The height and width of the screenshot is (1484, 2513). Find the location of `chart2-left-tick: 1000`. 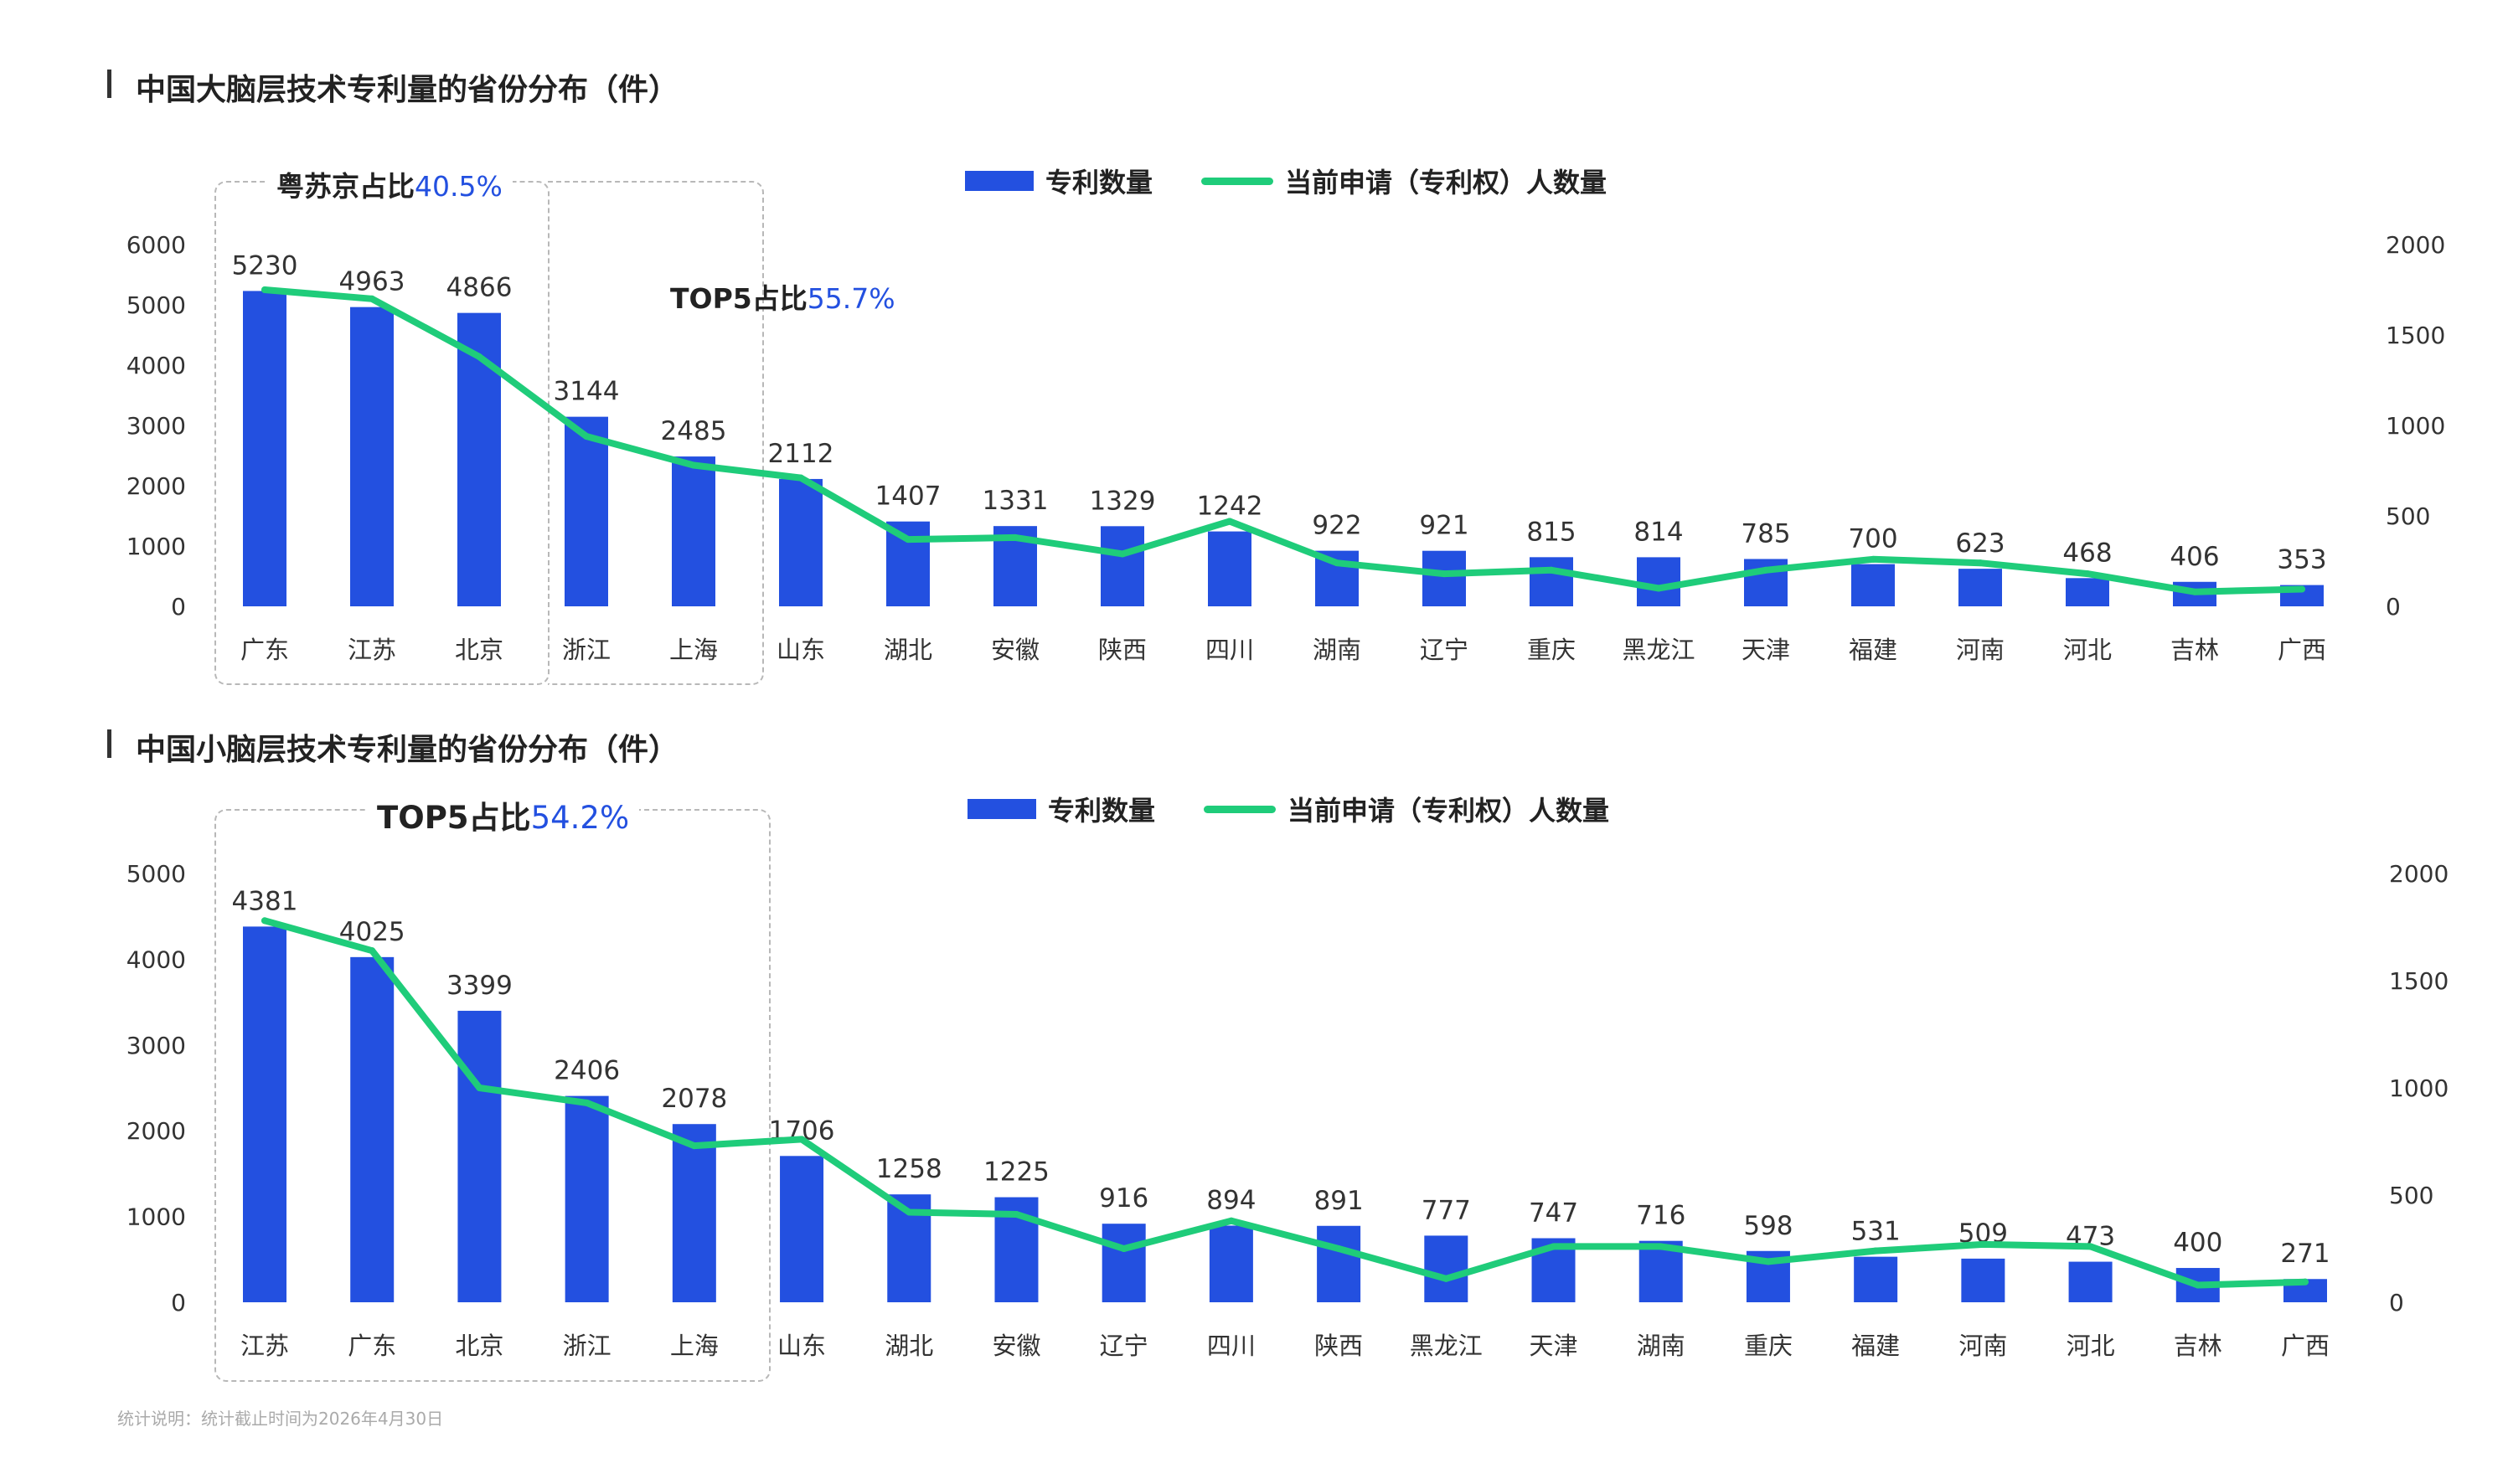

chart2-left-tick: 1000 is located at coordinates (156, 1217).